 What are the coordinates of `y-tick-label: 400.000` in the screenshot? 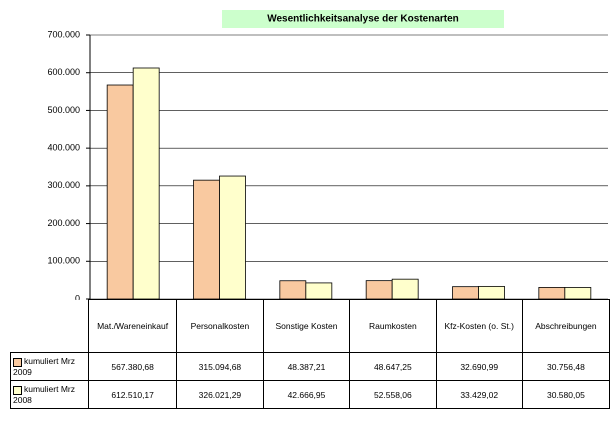 It's located at (63, 148).